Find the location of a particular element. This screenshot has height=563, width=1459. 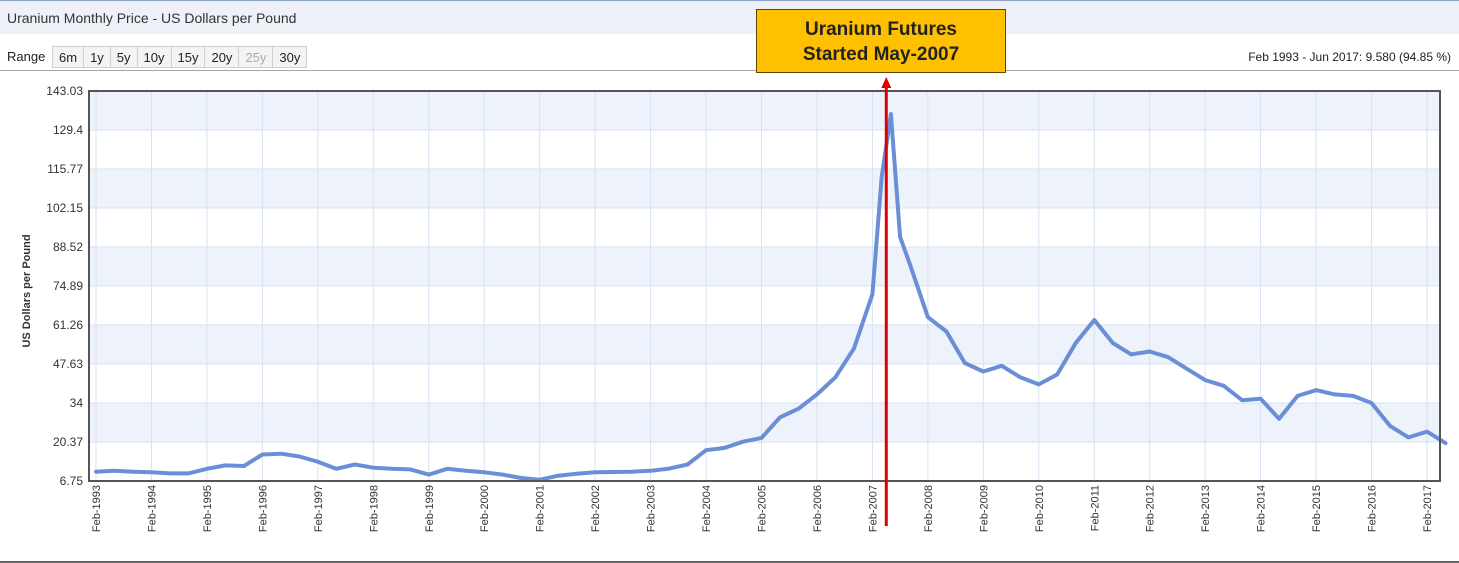

range-button-6m: 6m is located at coordinates (68, 57).